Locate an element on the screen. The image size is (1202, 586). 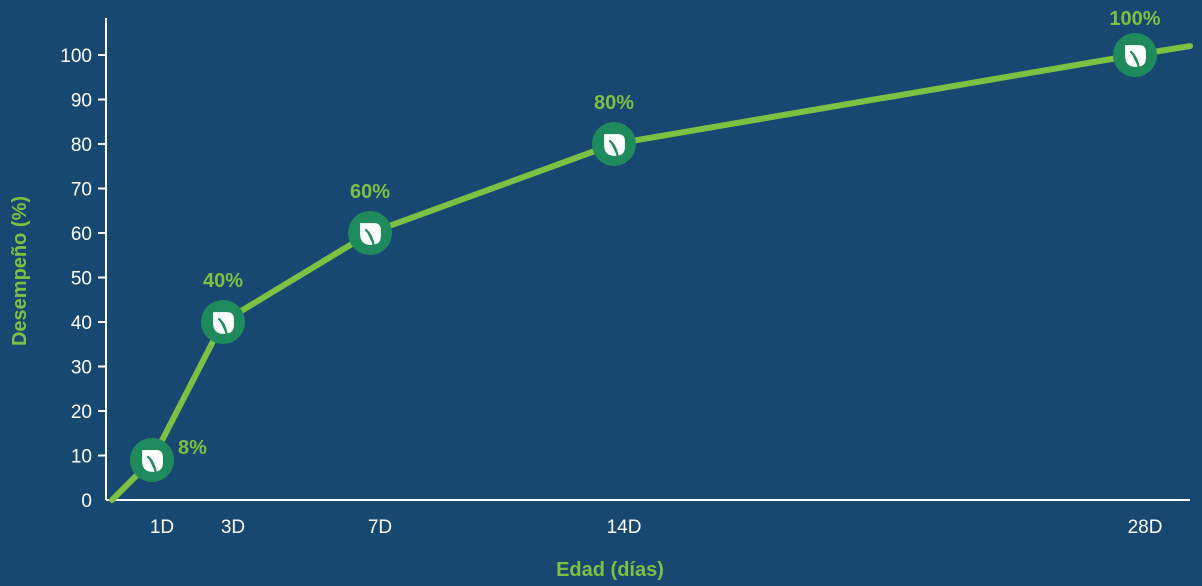
y-tick-label: 40 is located at coordinates (81, 323).